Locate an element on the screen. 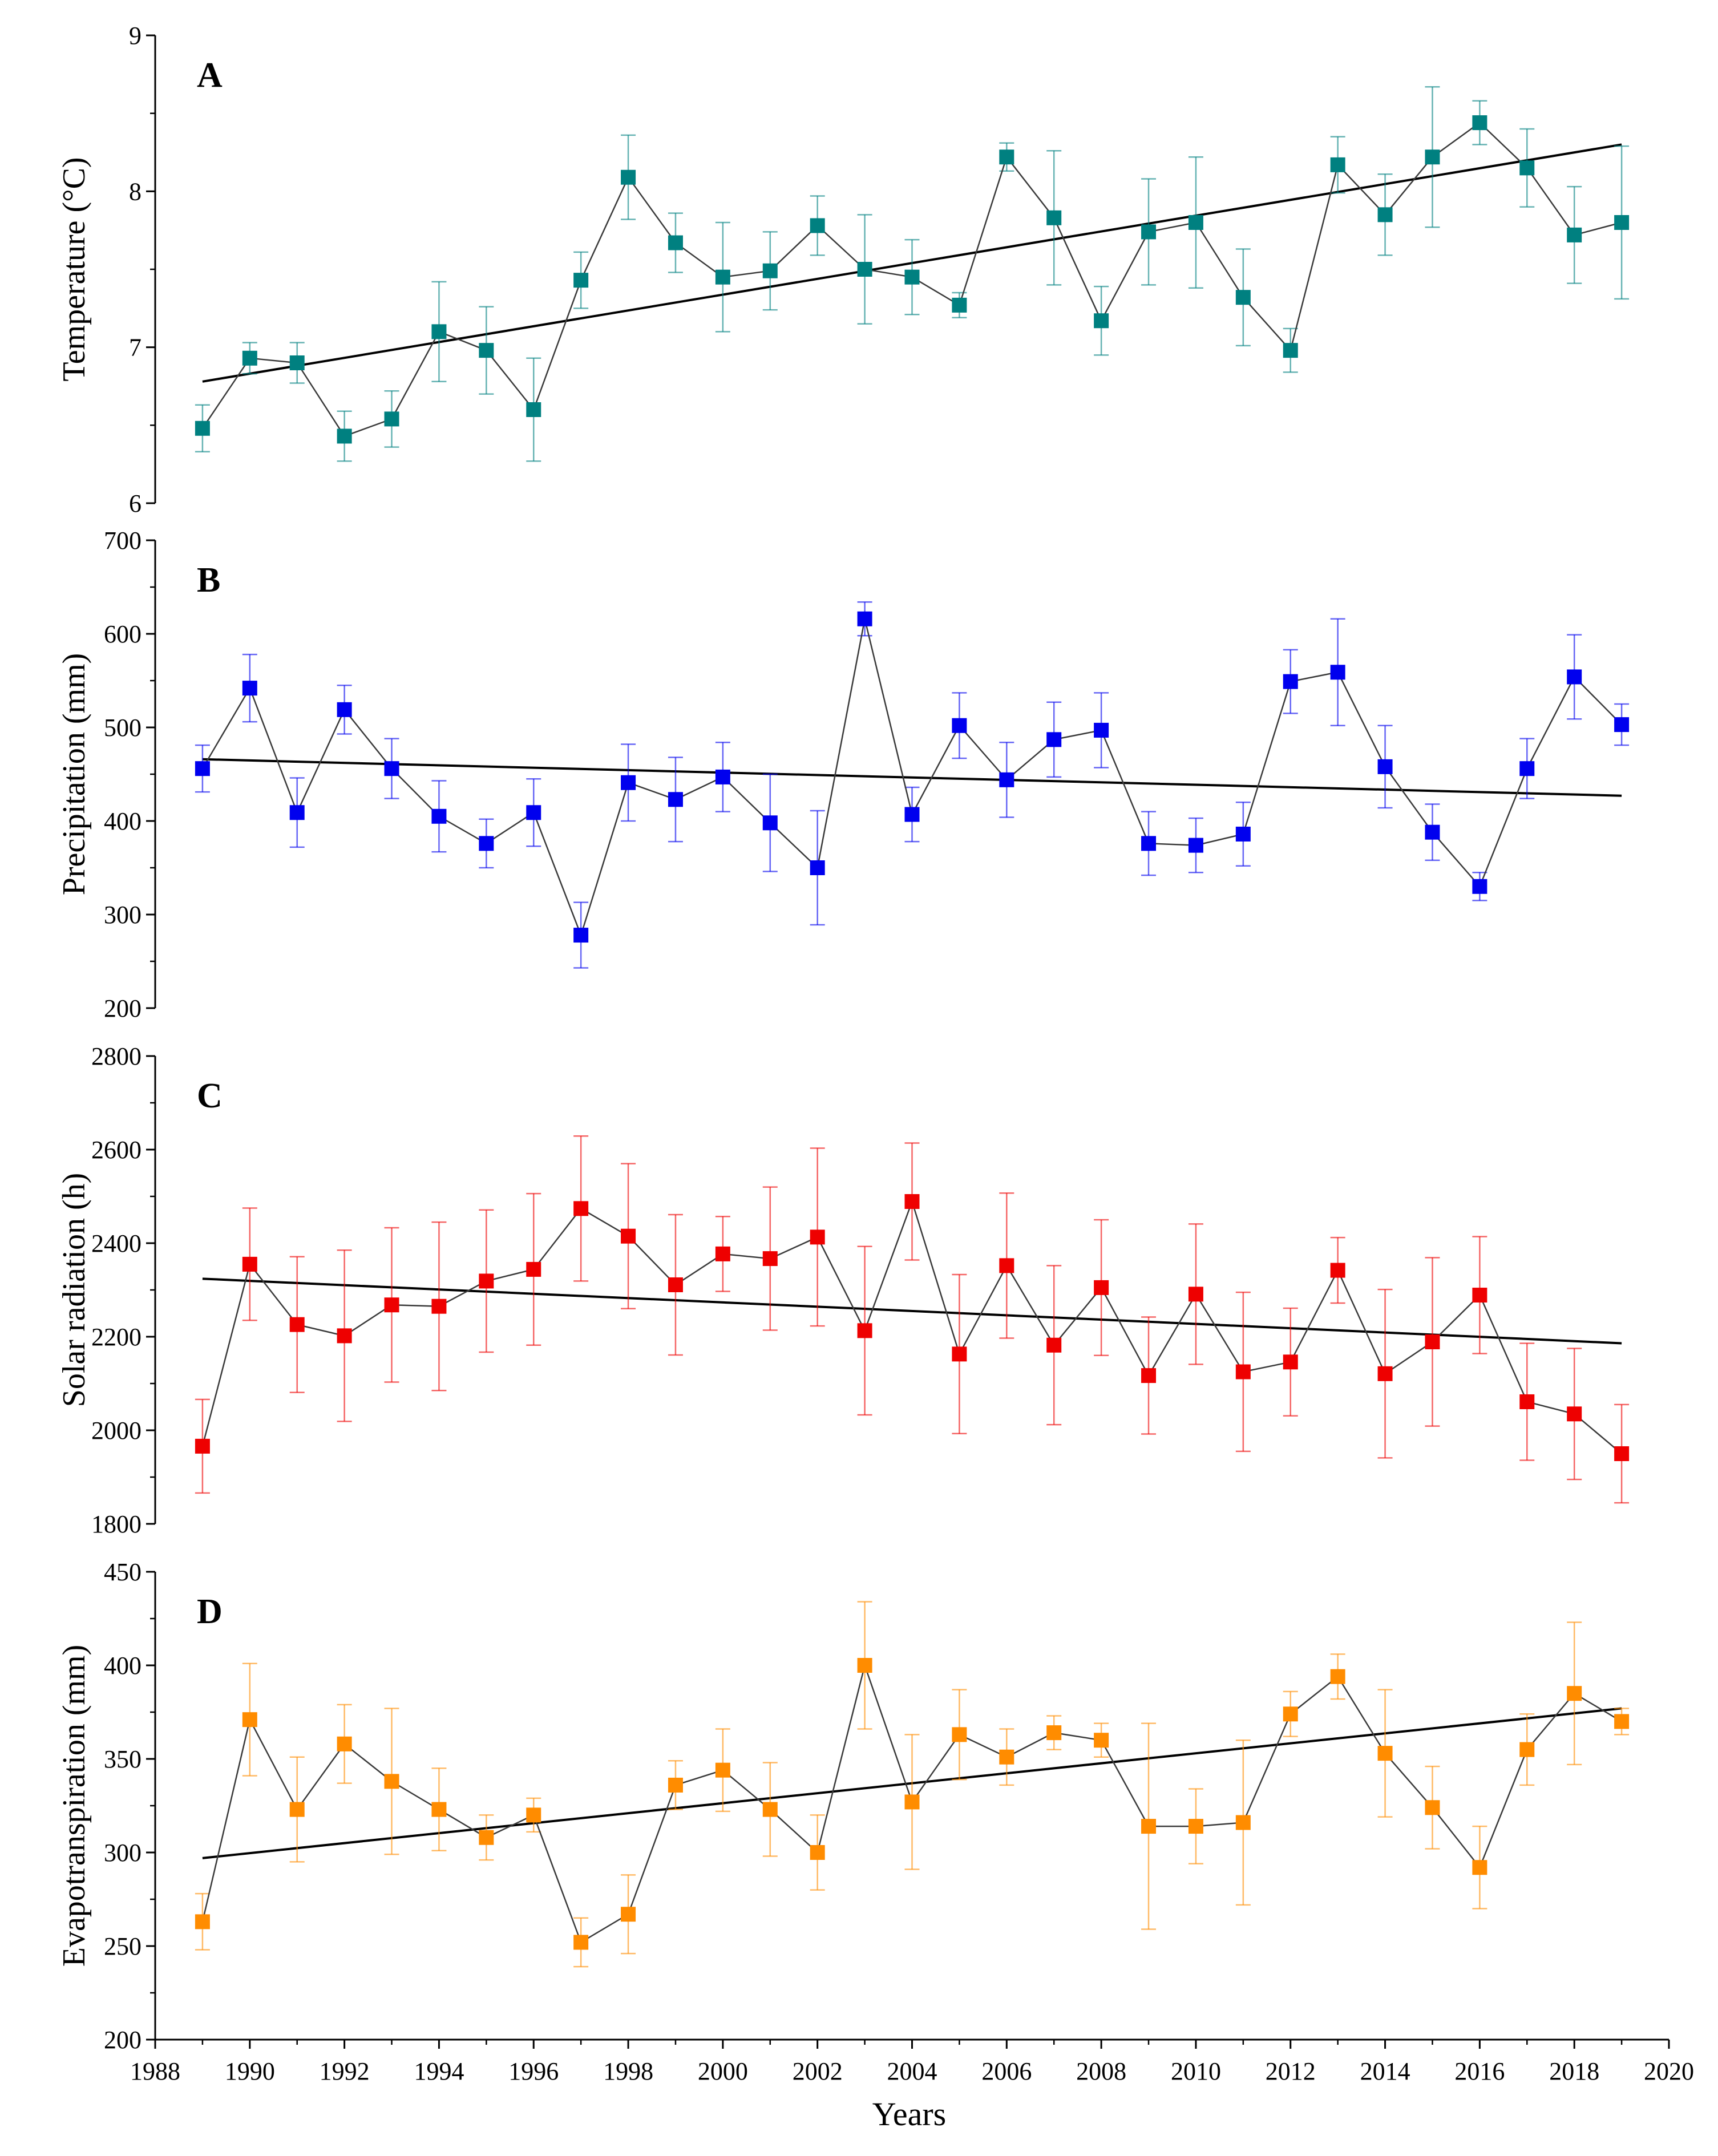 The height and width of the screenshot is (2156, 1718). x-tick-label: 1990 is located at coordinates (250, 2071).